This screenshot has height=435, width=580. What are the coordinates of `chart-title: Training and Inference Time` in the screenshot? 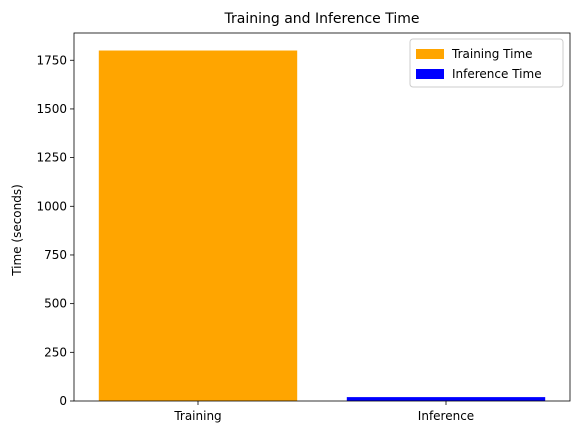 It's located at (322, 19).